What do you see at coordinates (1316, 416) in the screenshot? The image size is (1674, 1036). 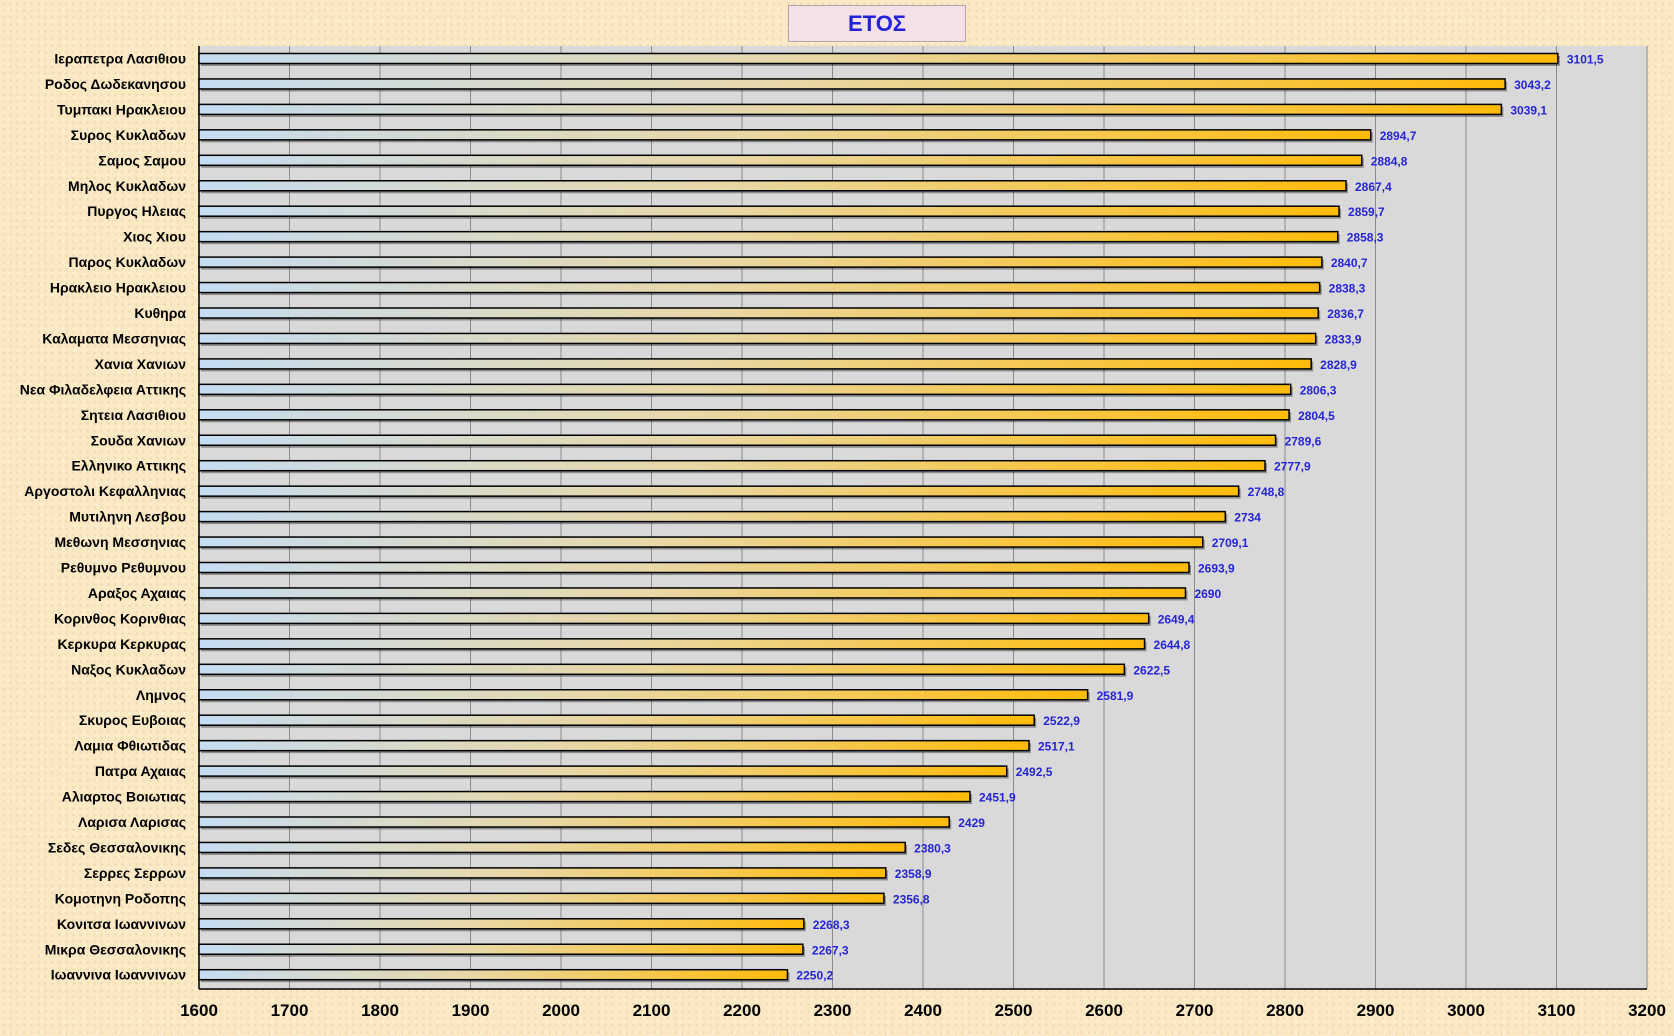 I see `value-label: 2804,5` at bounding box center [1316, 416].